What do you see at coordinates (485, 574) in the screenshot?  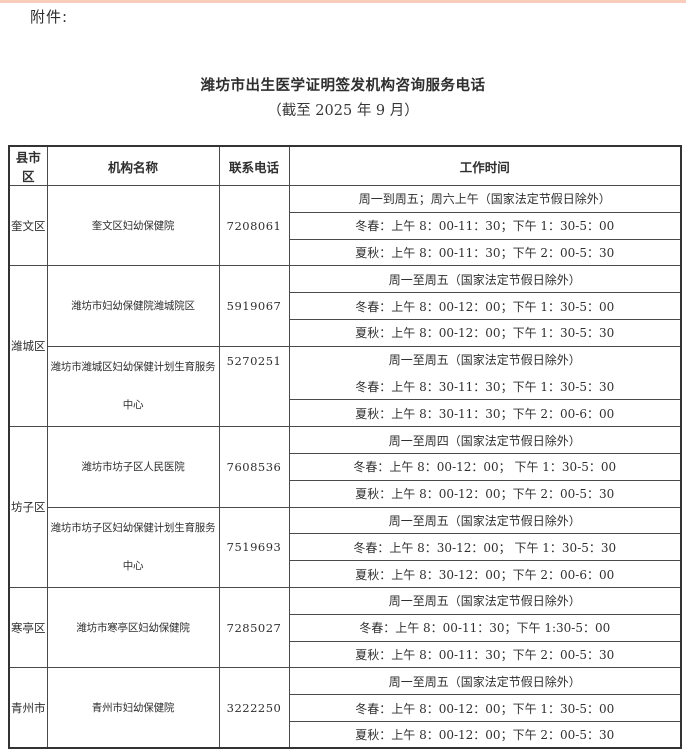 I see `working-hours-cell: 夏秋：上午 8：30-12：00；下午 2：00-6：00` at bounding box center [485, 574].